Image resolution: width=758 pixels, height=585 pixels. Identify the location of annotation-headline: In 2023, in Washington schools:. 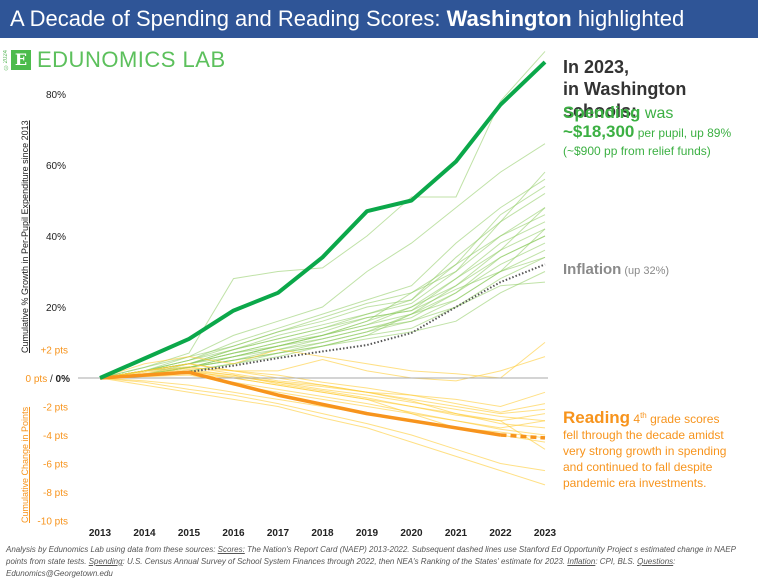
(660, 89).